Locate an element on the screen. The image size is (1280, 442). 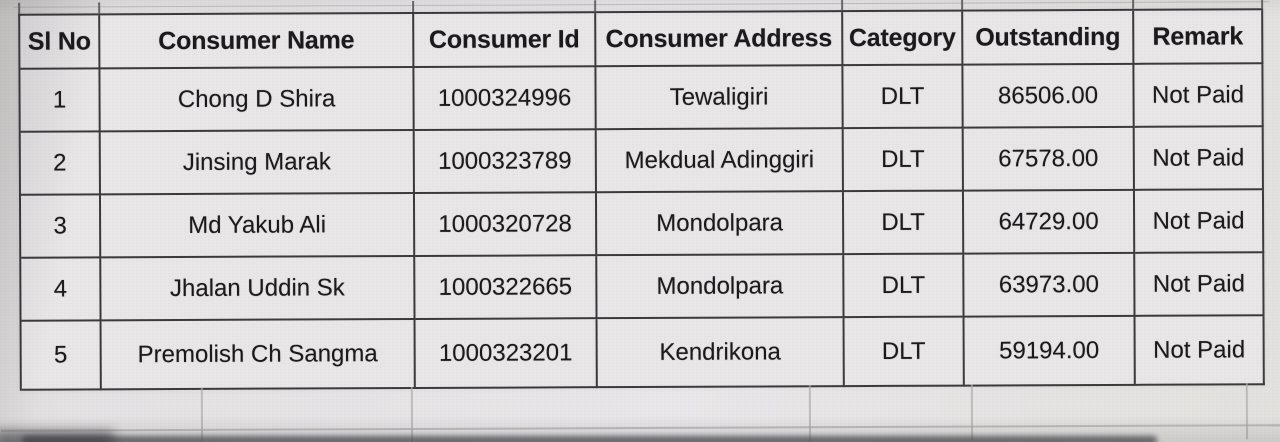
cell-consumer-address: Tewaligiri is located at coordinates (720, 98).